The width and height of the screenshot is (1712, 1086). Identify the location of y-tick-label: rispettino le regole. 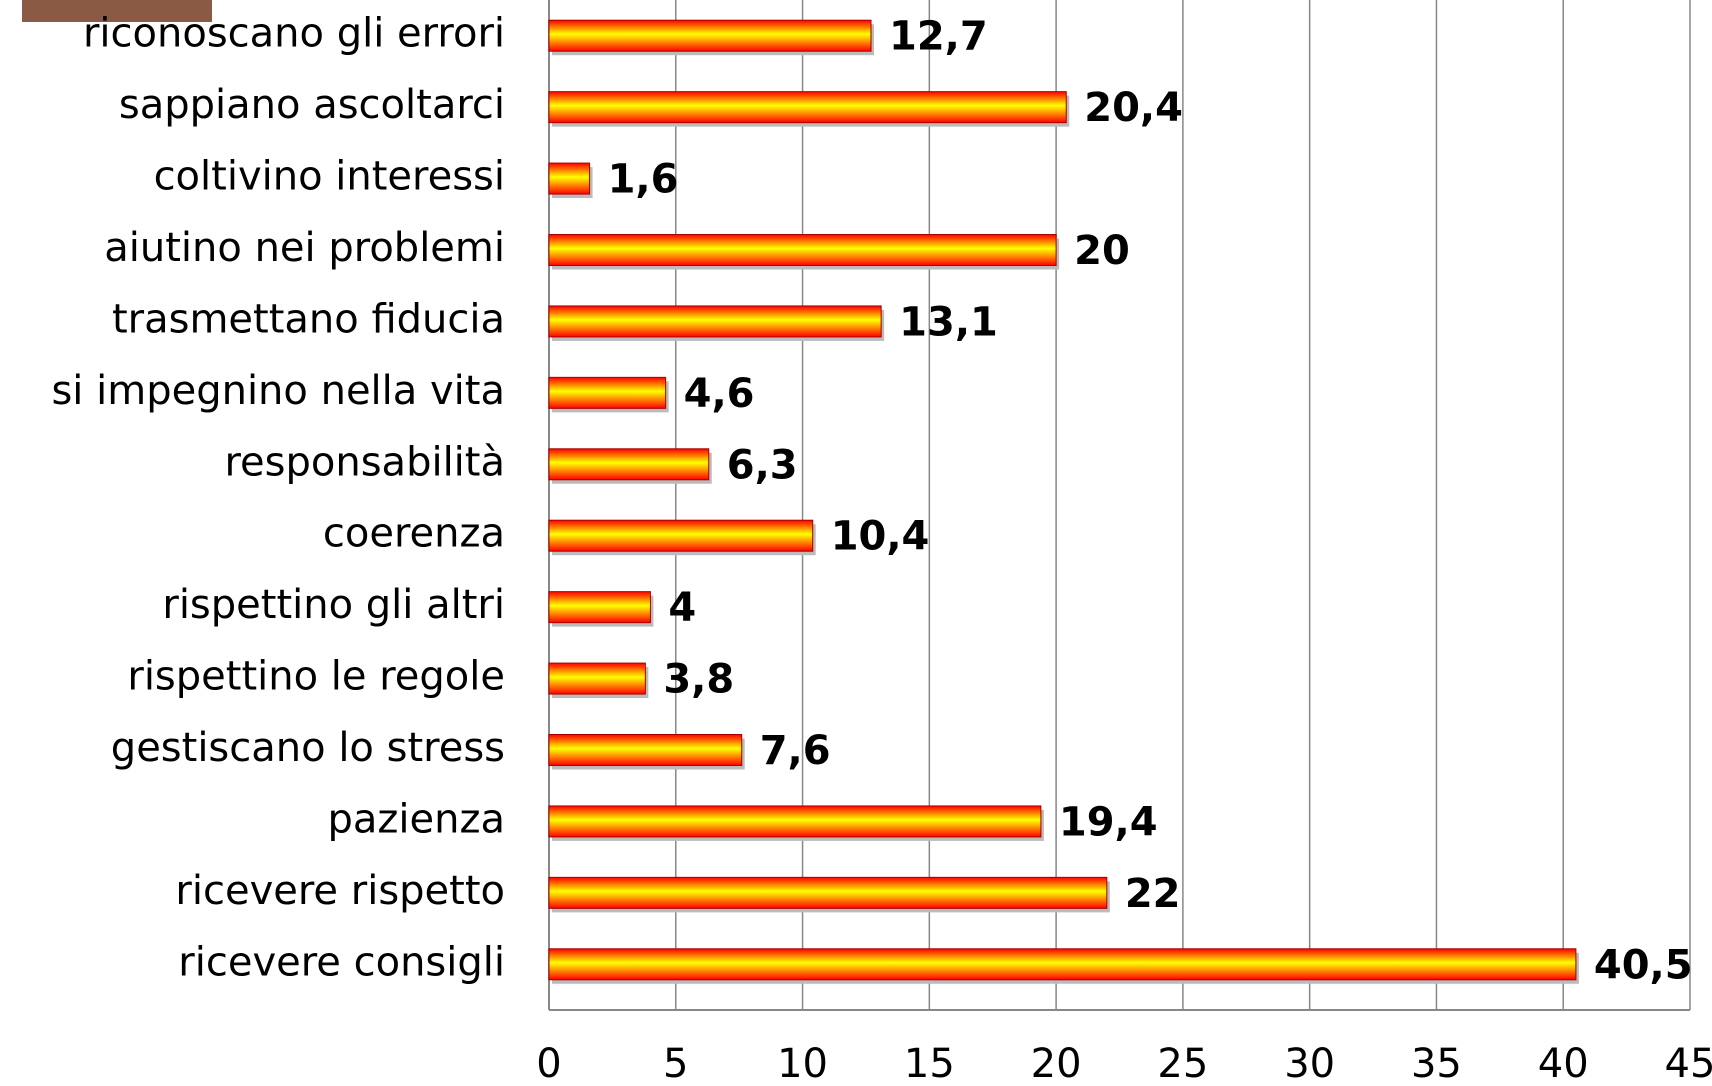
(316, 677).